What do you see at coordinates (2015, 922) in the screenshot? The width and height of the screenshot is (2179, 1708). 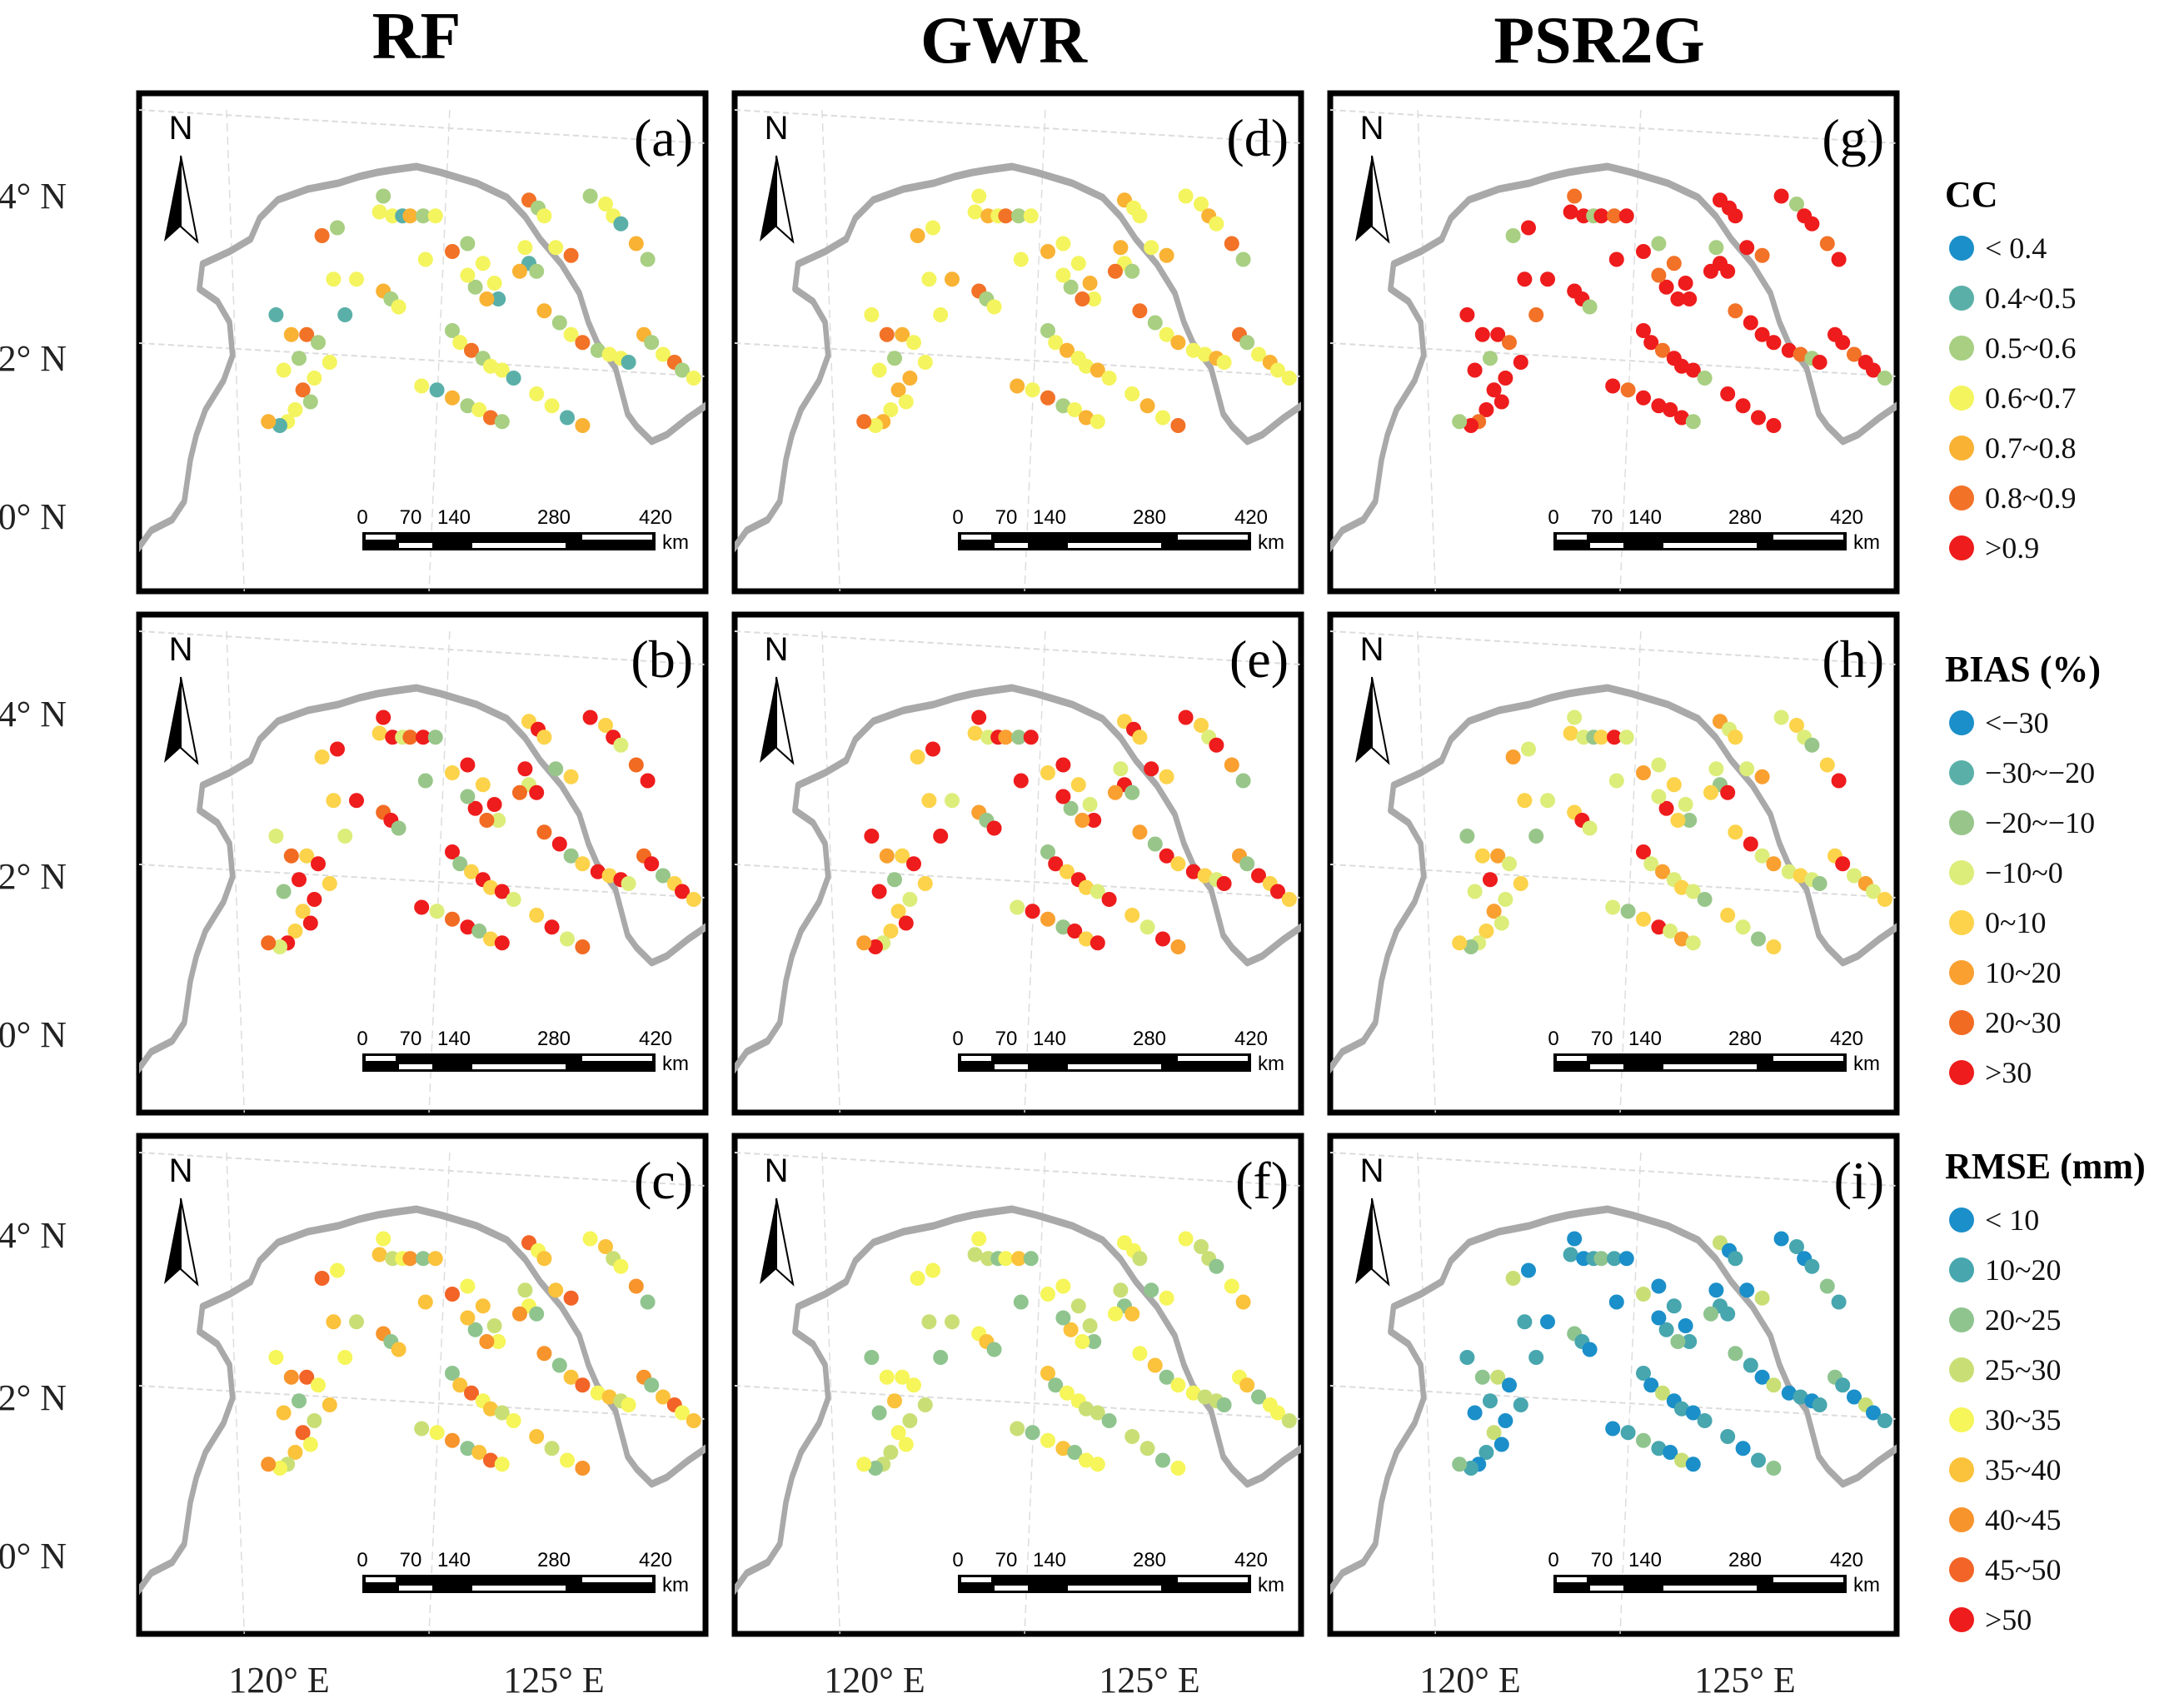 I see `legend-item-label: 0~10` at bounding box center [2015, 922].